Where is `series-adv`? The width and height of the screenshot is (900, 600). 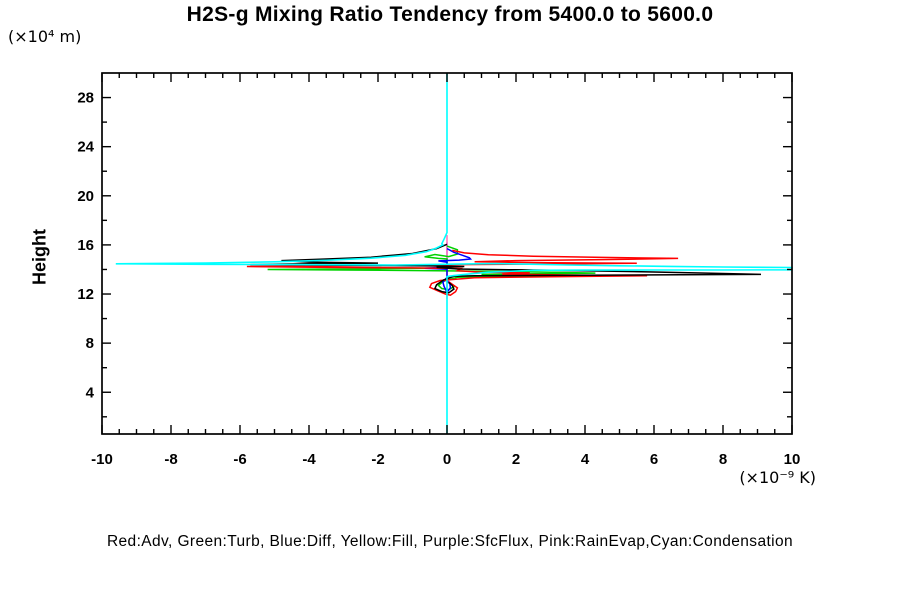
series-adv is located at coordinates (462, 273).